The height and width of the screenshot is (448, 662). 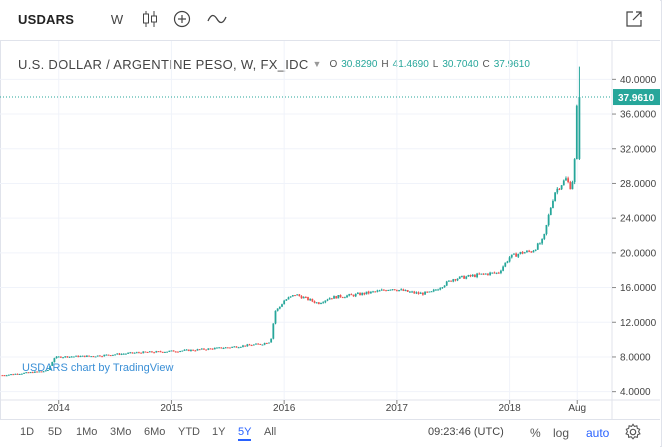 I want to click on symbol-label: USDARS, so click(x=46, y=19).